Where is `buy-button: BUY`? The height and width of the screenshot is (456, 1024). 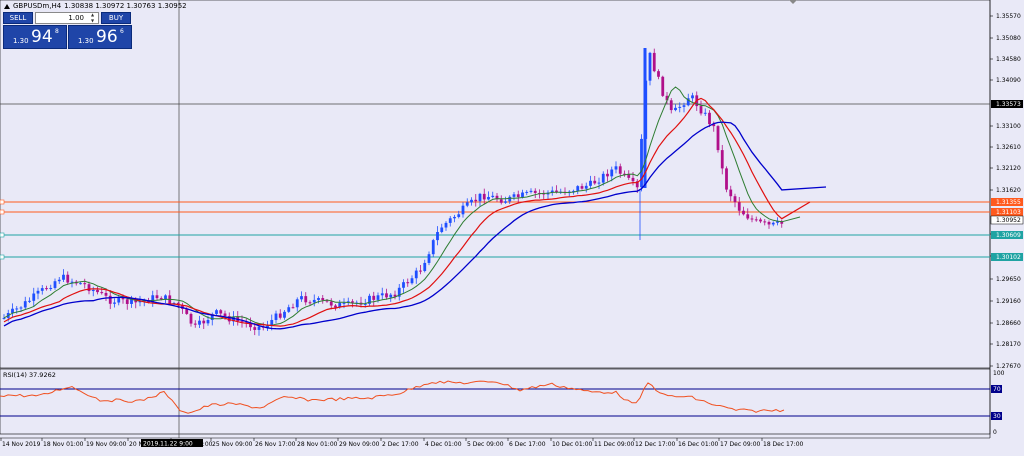
buy-button: BUY is located at coordinates (116, 18).